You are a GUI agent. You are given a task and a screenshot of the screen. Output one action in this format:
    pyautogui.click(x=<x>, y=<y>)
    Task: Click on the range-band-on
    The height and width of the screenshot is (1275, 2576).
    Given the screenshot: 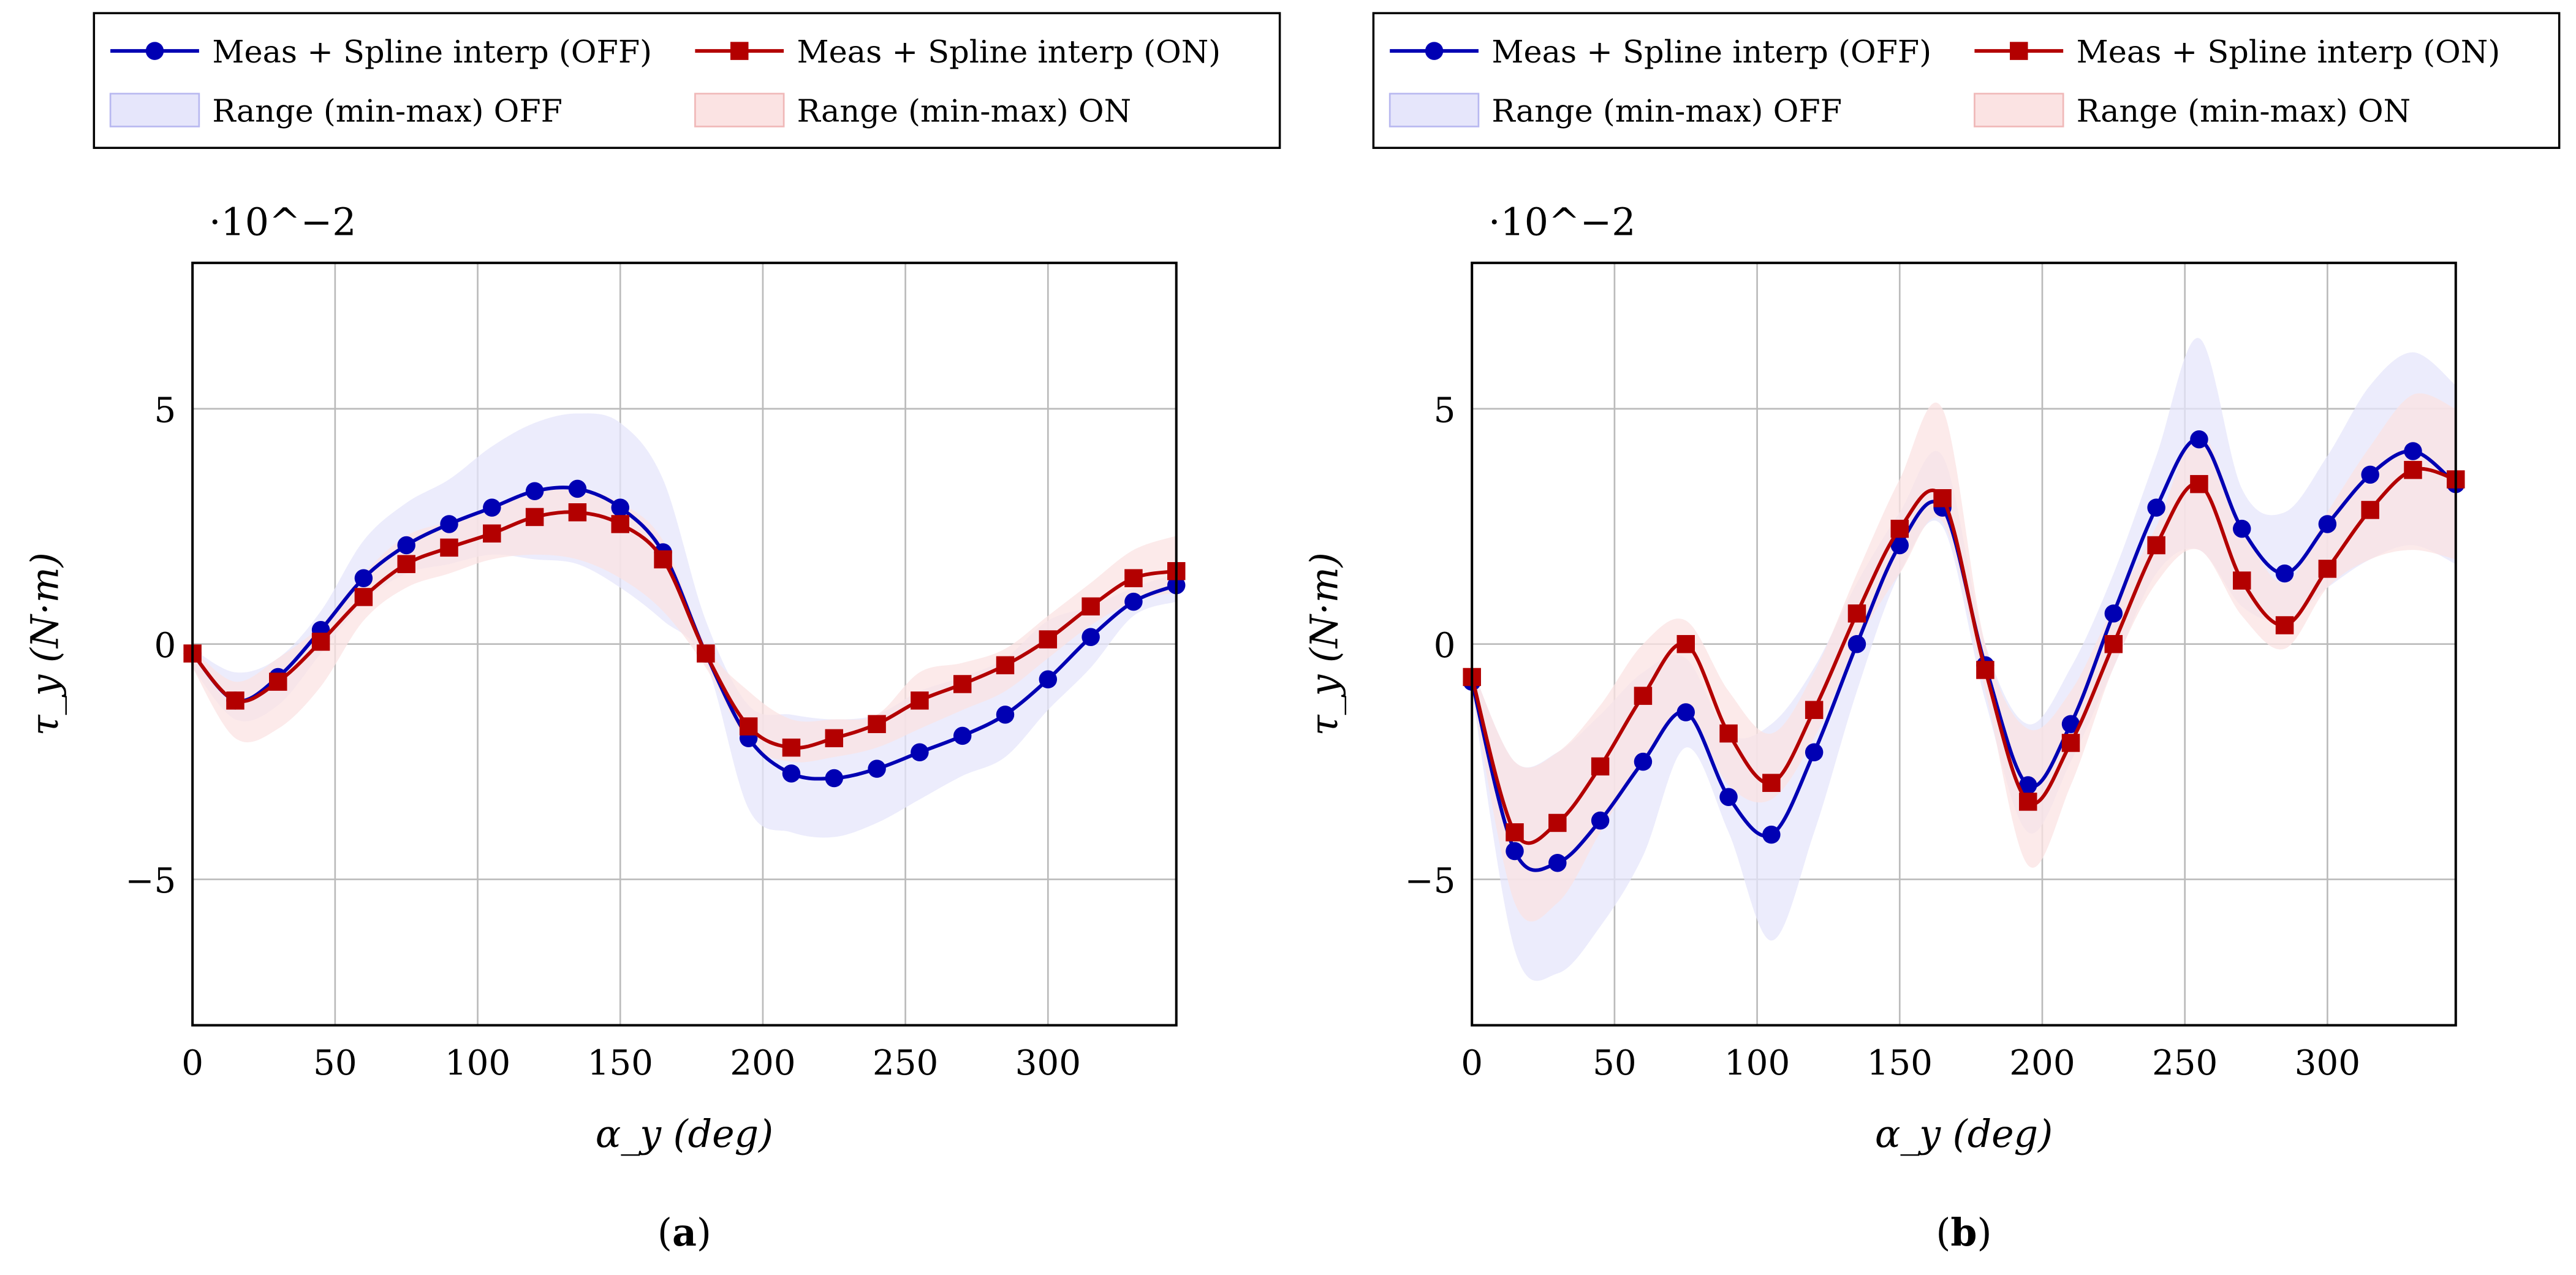 What is the action you would take?
    pyautogui.click(x=684, y=625)
    